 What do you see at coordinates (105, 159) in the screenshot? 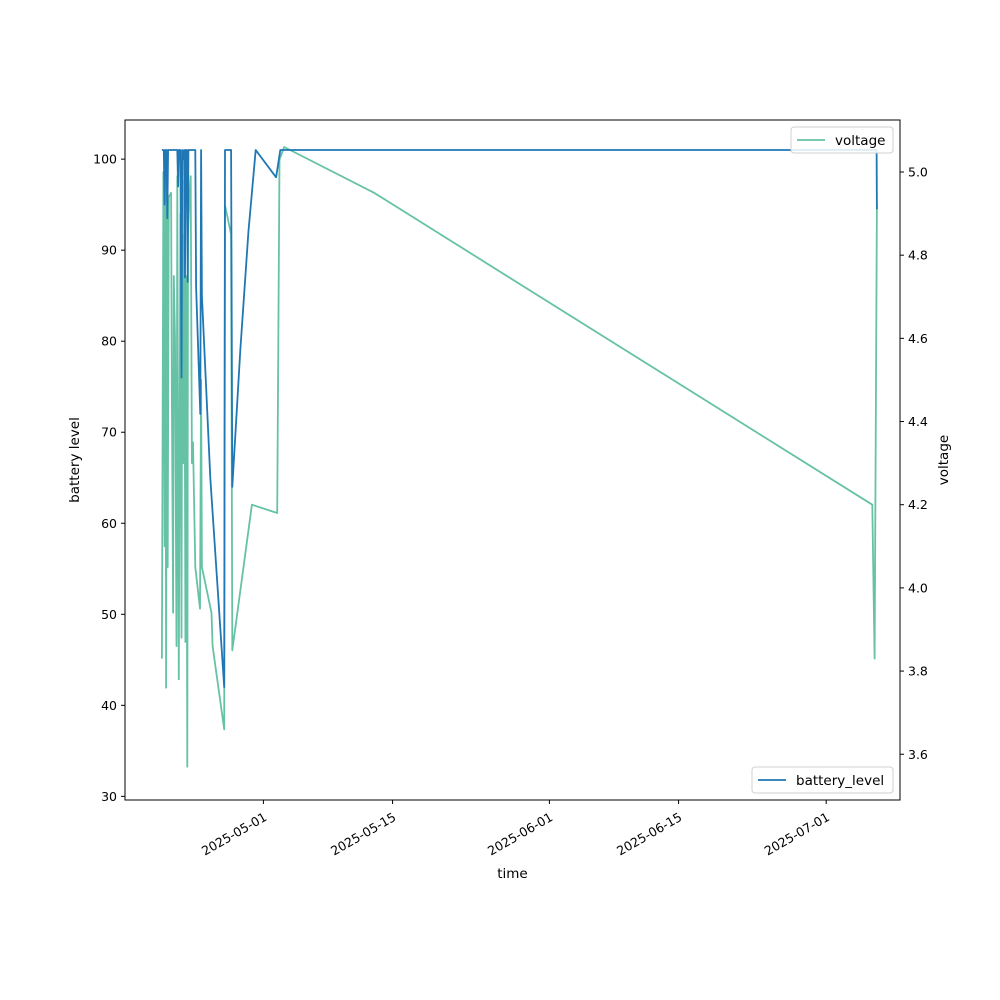
I see `y-tick-label-left: 100` at bounding box center [105, 159].